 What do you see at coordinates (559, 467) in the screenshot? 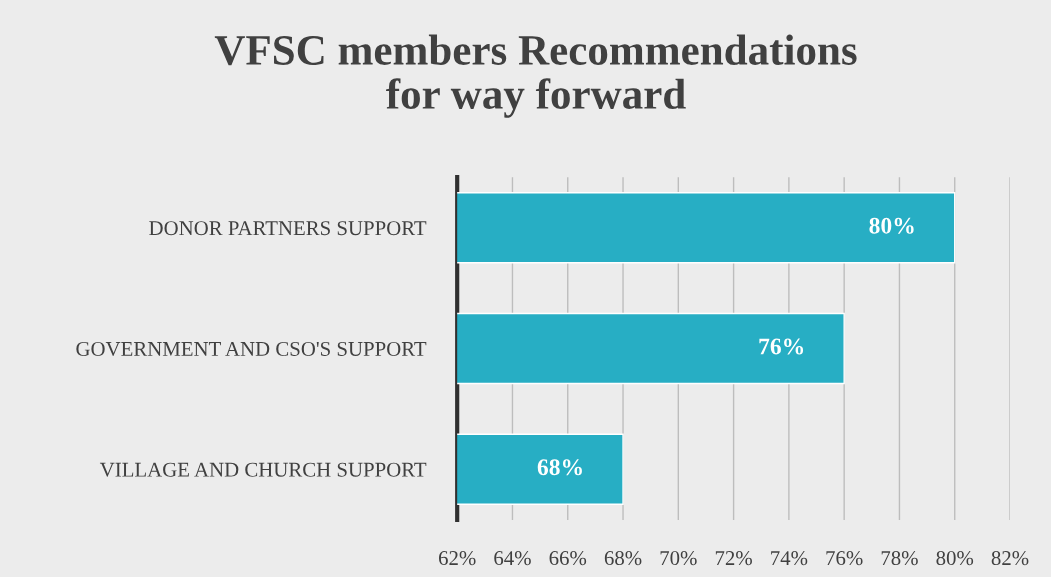
I see `data-label: 68%` at bounding box center [559, 467].